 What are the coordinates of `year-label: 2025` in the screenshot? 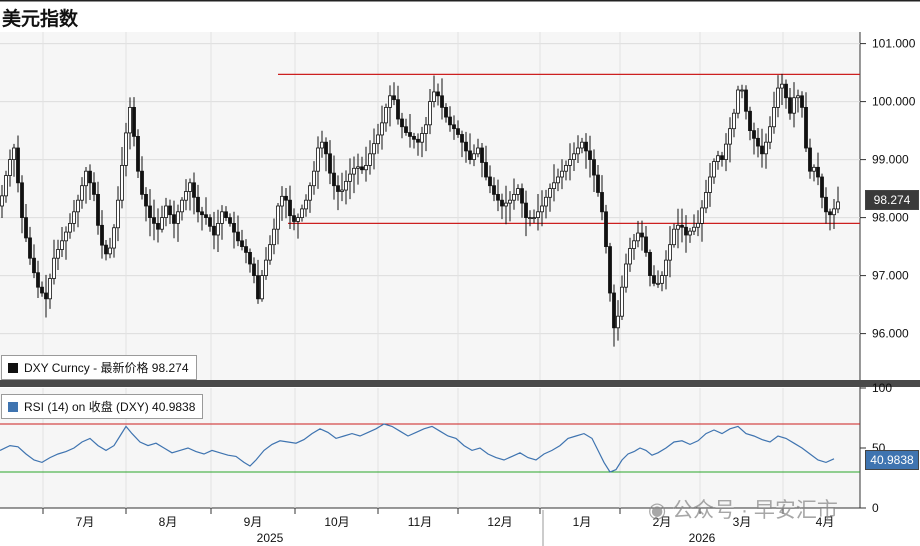 It's located at (270, 538).